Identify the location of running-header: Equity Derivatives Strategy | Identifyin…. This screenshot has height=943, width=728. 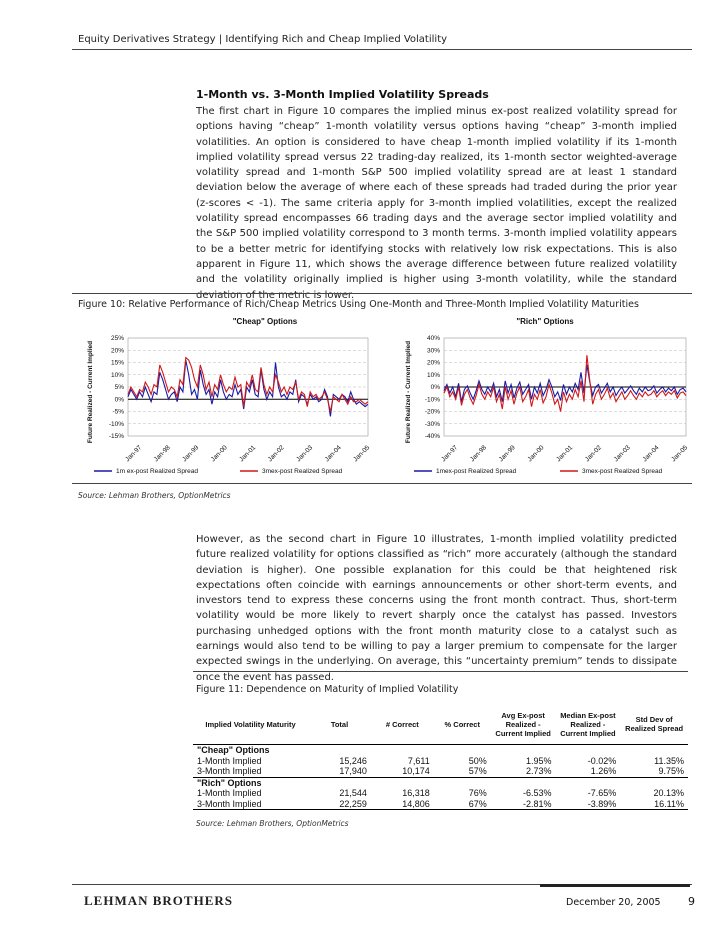
(263, 39).